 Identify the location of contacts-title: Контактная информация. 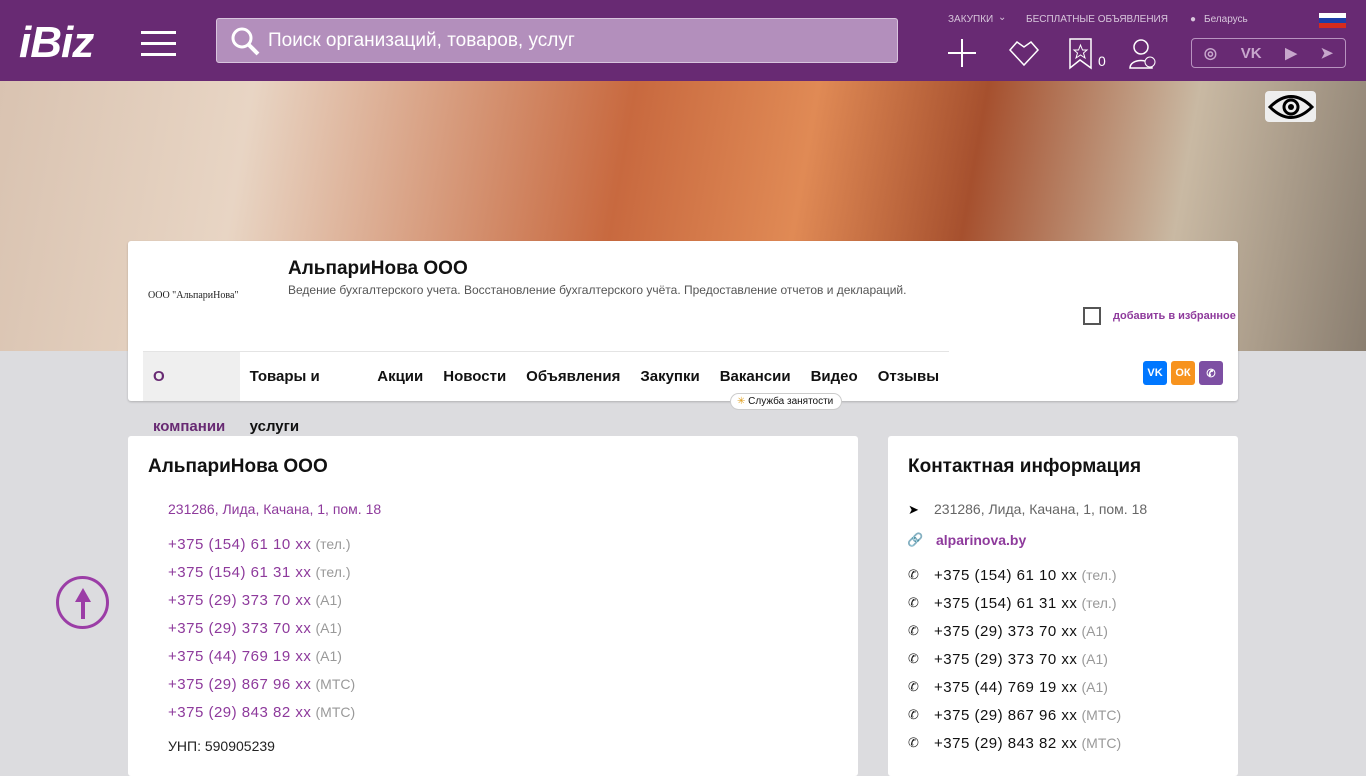
(1025, 466).